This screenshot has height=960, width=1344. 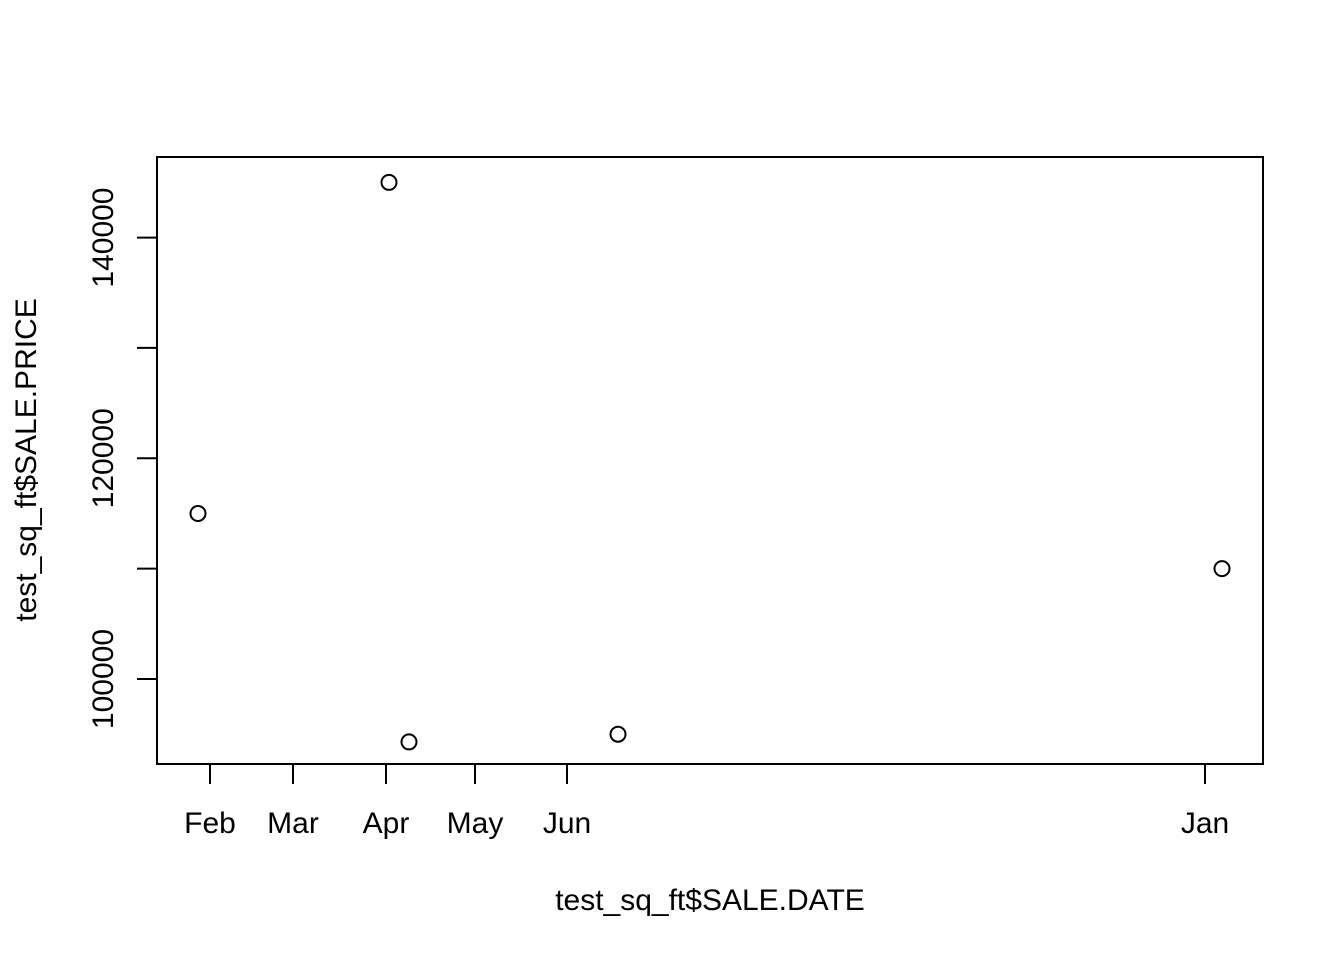 I want to click on x-tick-label: Jan, so click(x=1205, y=823).